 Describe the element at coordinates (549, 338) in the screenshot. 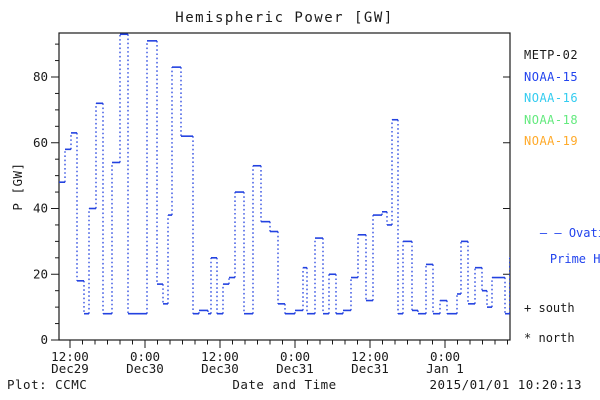

I see `north-marker-label: * north` at that location.